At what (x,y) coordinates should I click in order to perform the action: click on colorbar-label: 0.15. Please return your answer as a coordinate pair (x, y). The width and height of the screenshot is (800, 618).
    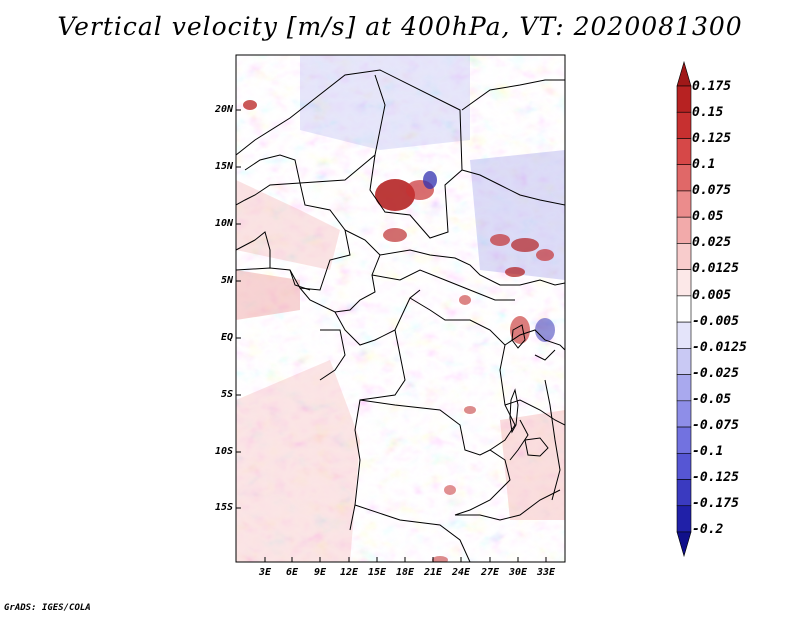
    Looking at the image, I should click on (708, 112).